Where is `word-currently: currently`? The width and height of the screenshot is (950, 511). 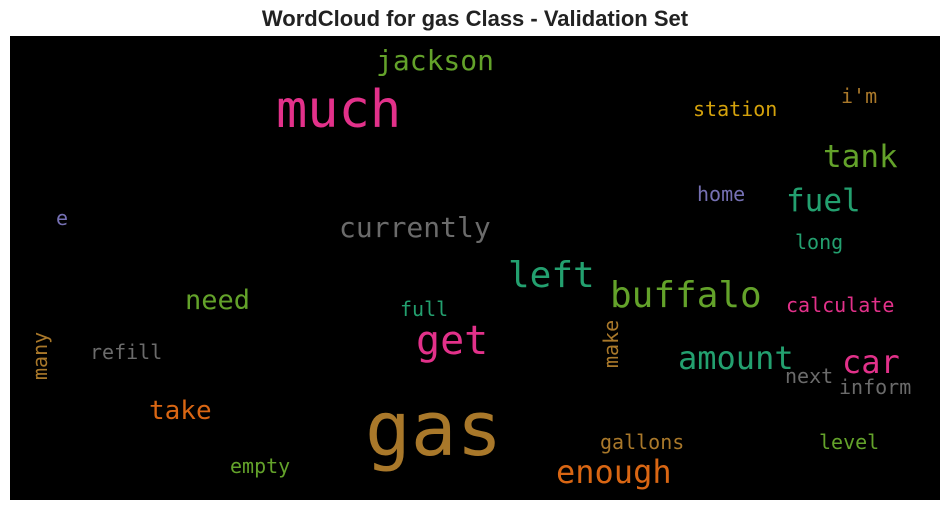 word-currently: currently is located at coordinates (415, 227).